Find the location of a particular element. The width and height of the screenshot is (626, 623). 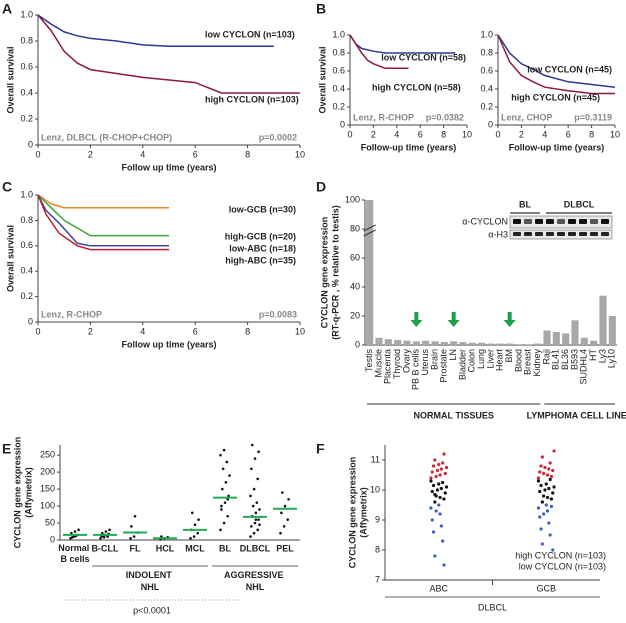

curve-label: low CYCLON (n=103) is located at coordinates (250, 34).